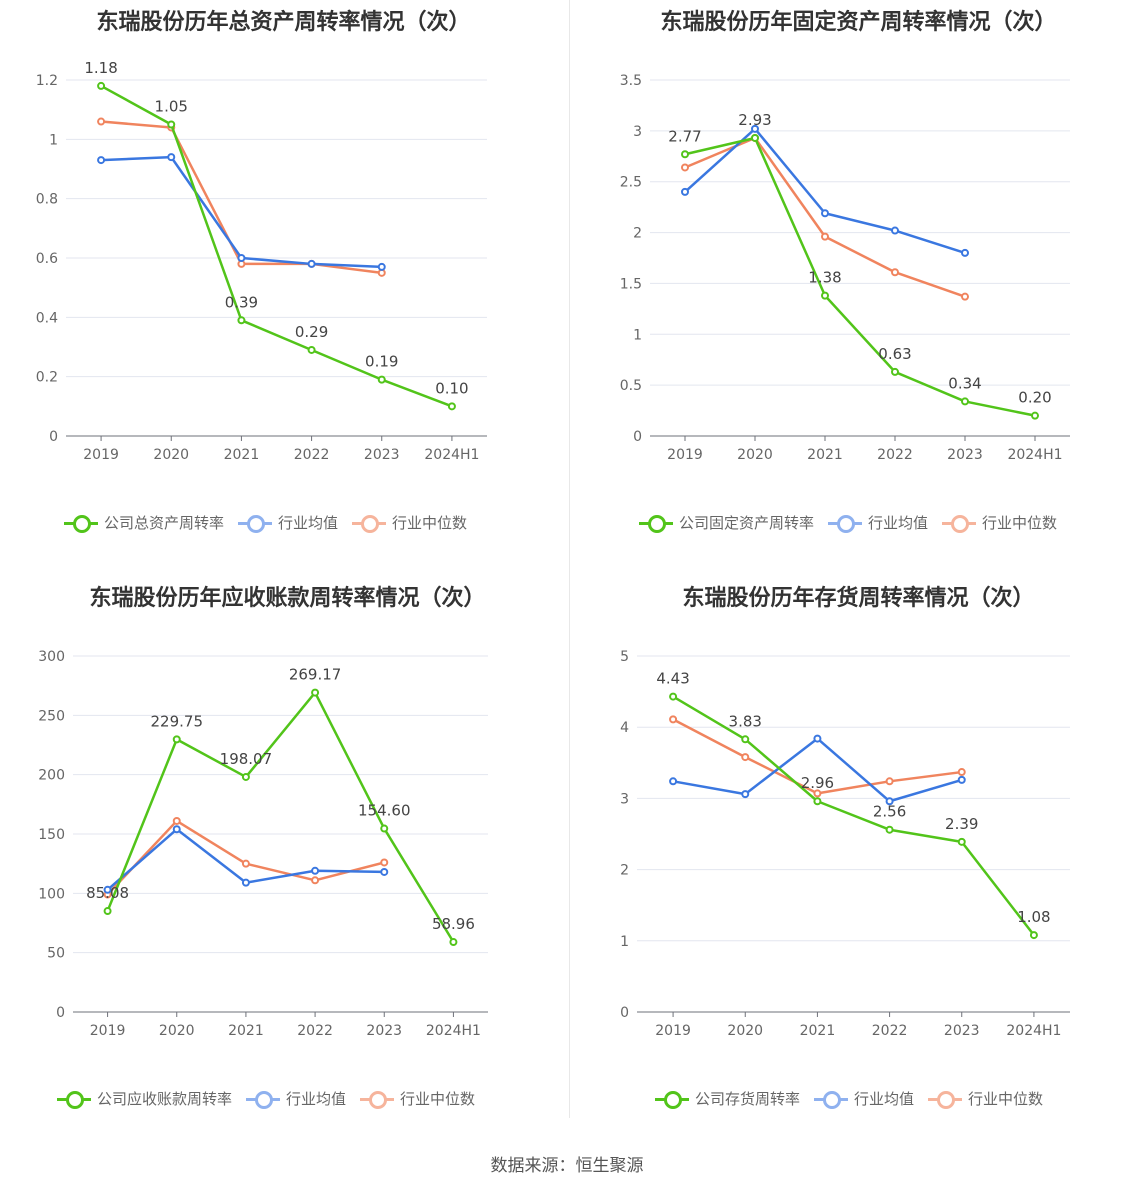 Image resolution: width=1134 pixels, height=1188 pixels. What do you see at coordinates (889, 812) in the screenshot?
I see `data-label: 2.56` at bounding box center [889, 812].